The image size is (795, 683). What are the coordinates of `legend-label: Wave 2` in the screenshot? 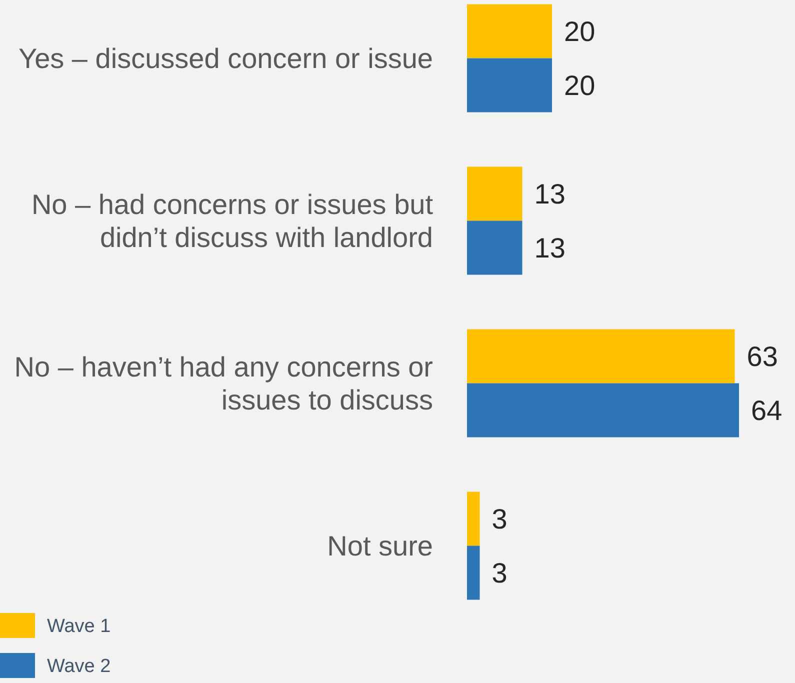 It's located at (79, 667).